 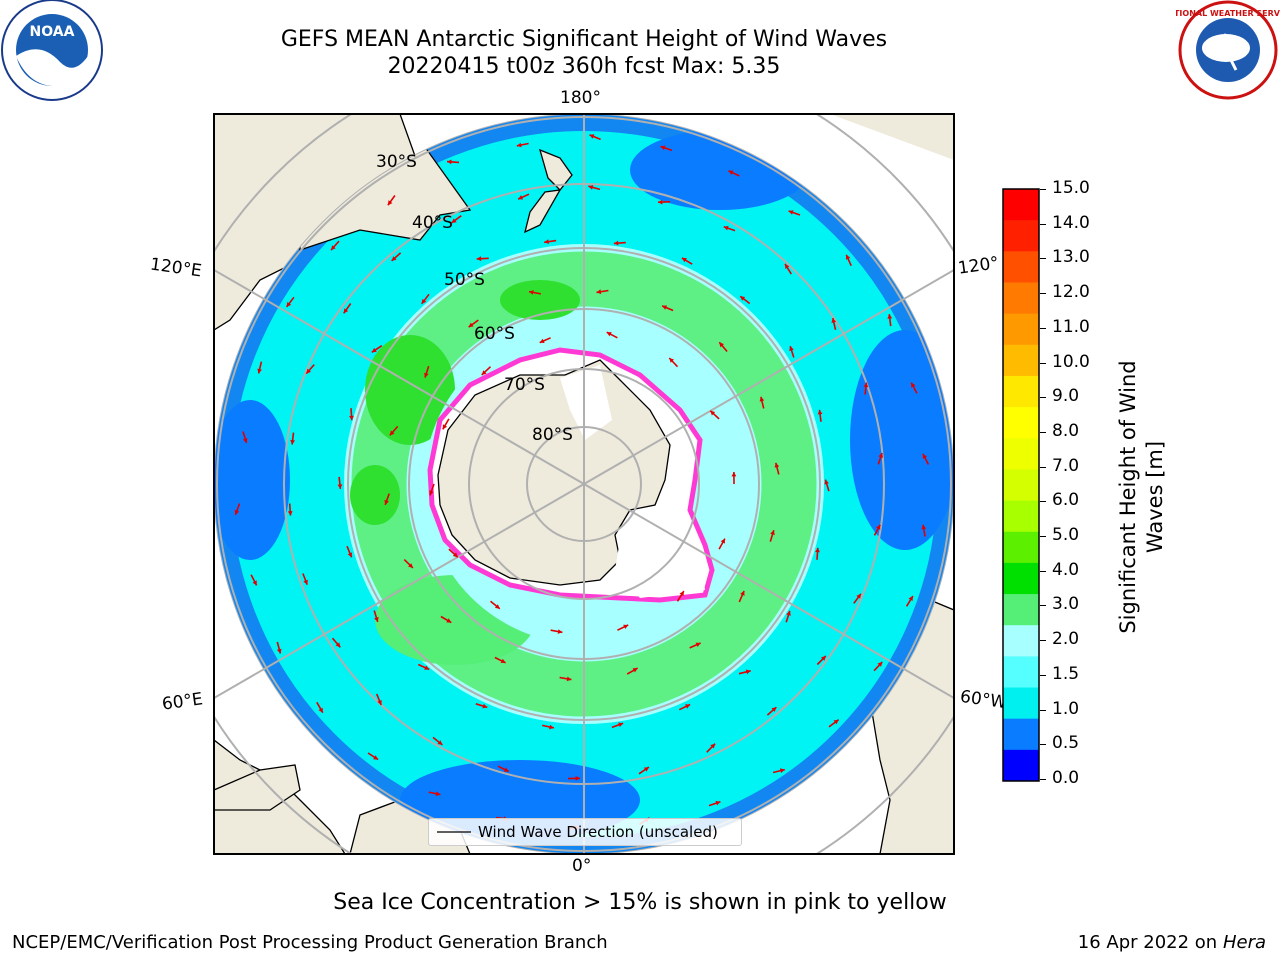 I want to click on map-legend: Wind Wave Direction (unscaled), so click(x=585, y=832).